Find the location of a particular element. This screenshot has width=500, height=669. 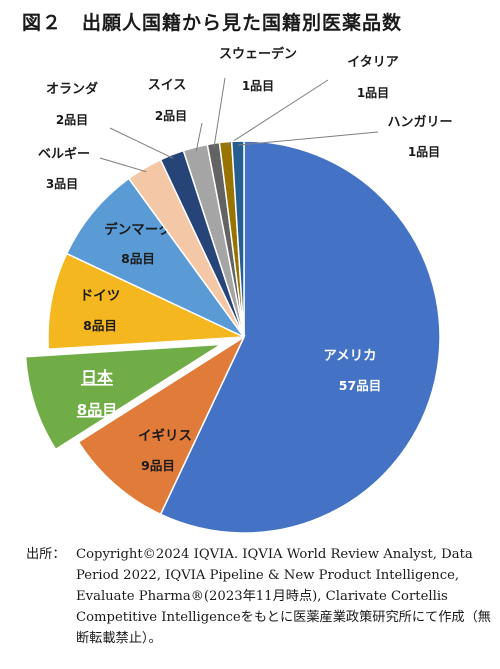

slice-value-2: 8品目 is located at coordinates (97, 410).